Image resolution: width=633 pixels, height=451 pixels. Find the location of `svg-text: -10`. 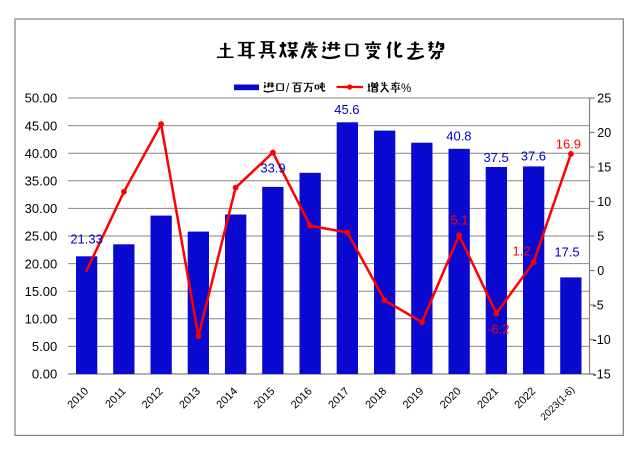

svg-text: -10 is located at coordinates (602, 340).